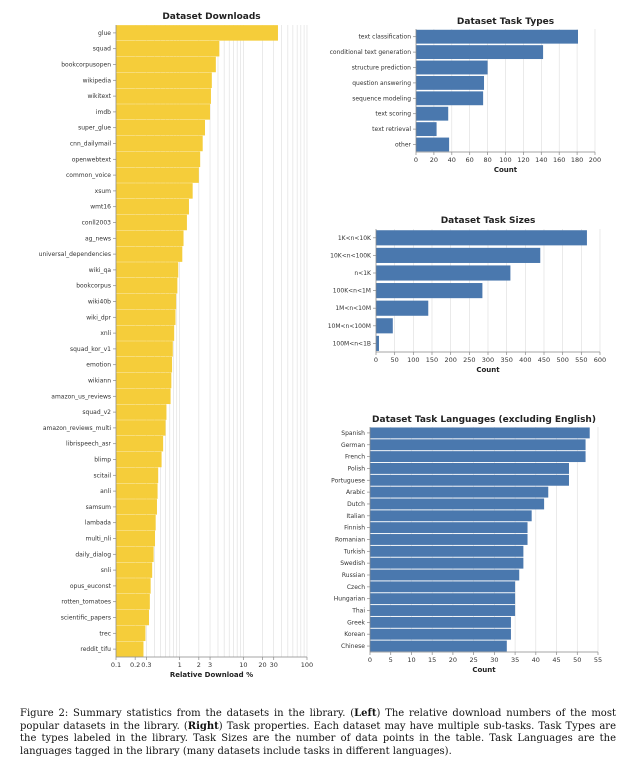 Image resolution: width=631 pixels, height=774 pixels. What do you see at coordinates (92, 159) in the screenshot?
I see `downloads-category-label: openwebtext` at bounding box center [92, 159].